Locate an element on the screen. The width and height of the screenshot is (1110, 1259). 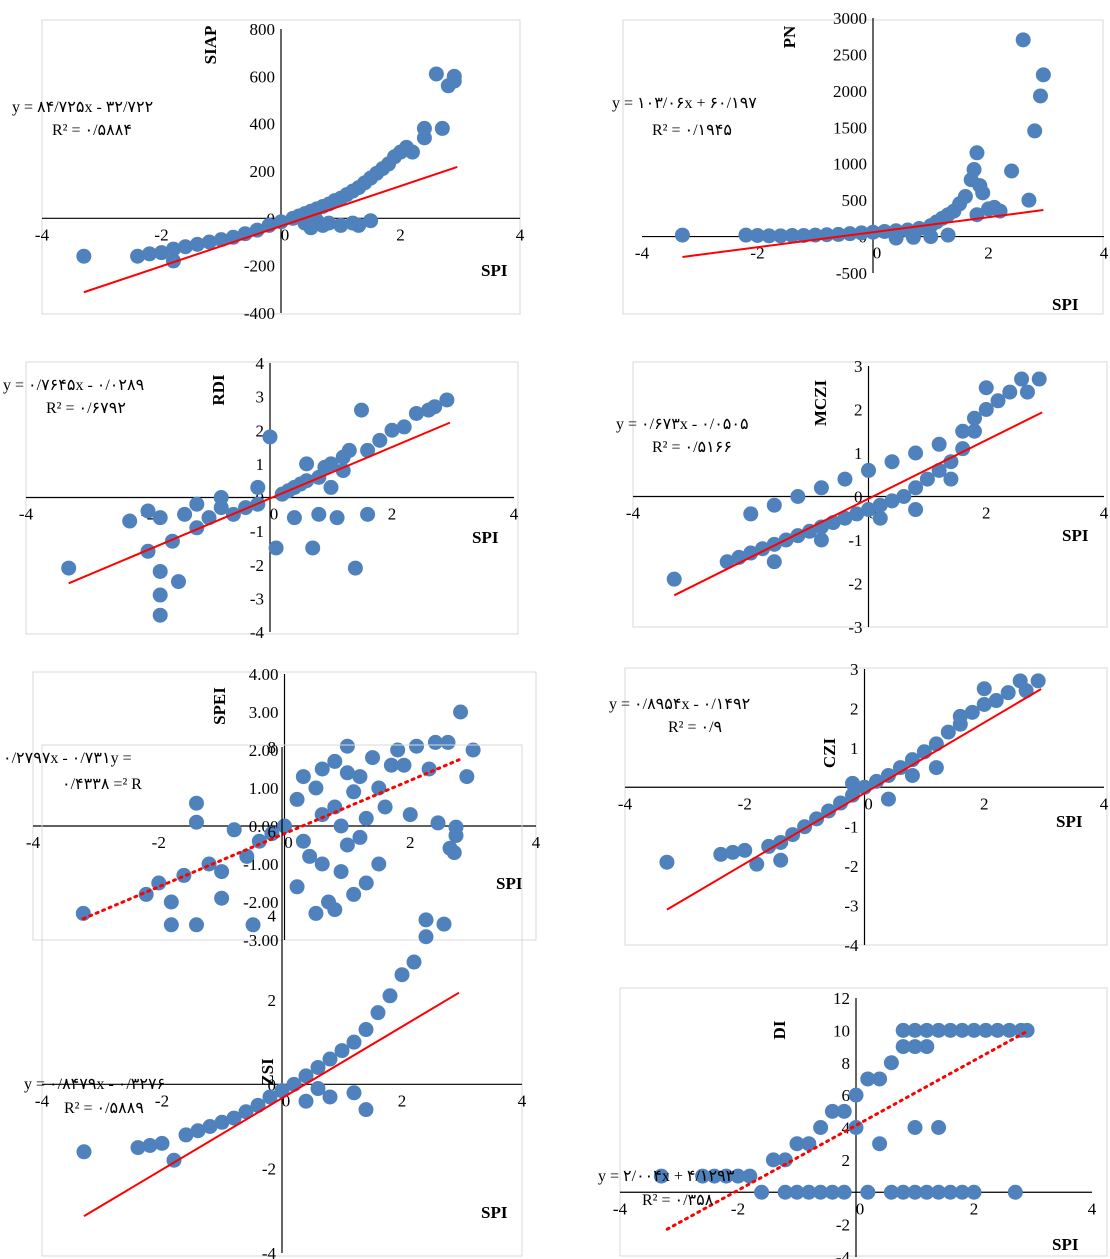
x-tick-label: 4 is located at coordinates (522, 1100).